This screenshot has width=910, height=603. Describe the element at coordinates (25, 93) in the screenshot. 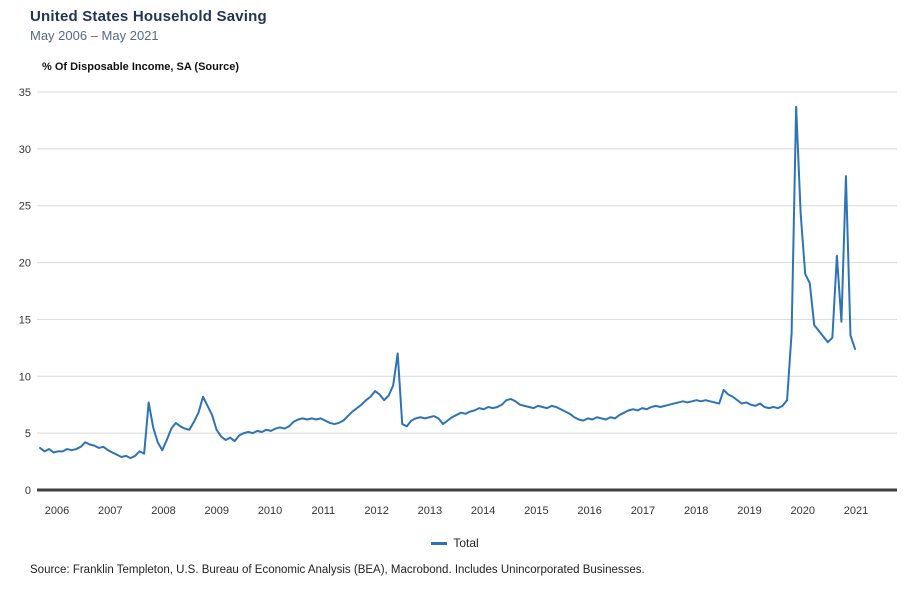

I see `svg-text: 35` at that location.